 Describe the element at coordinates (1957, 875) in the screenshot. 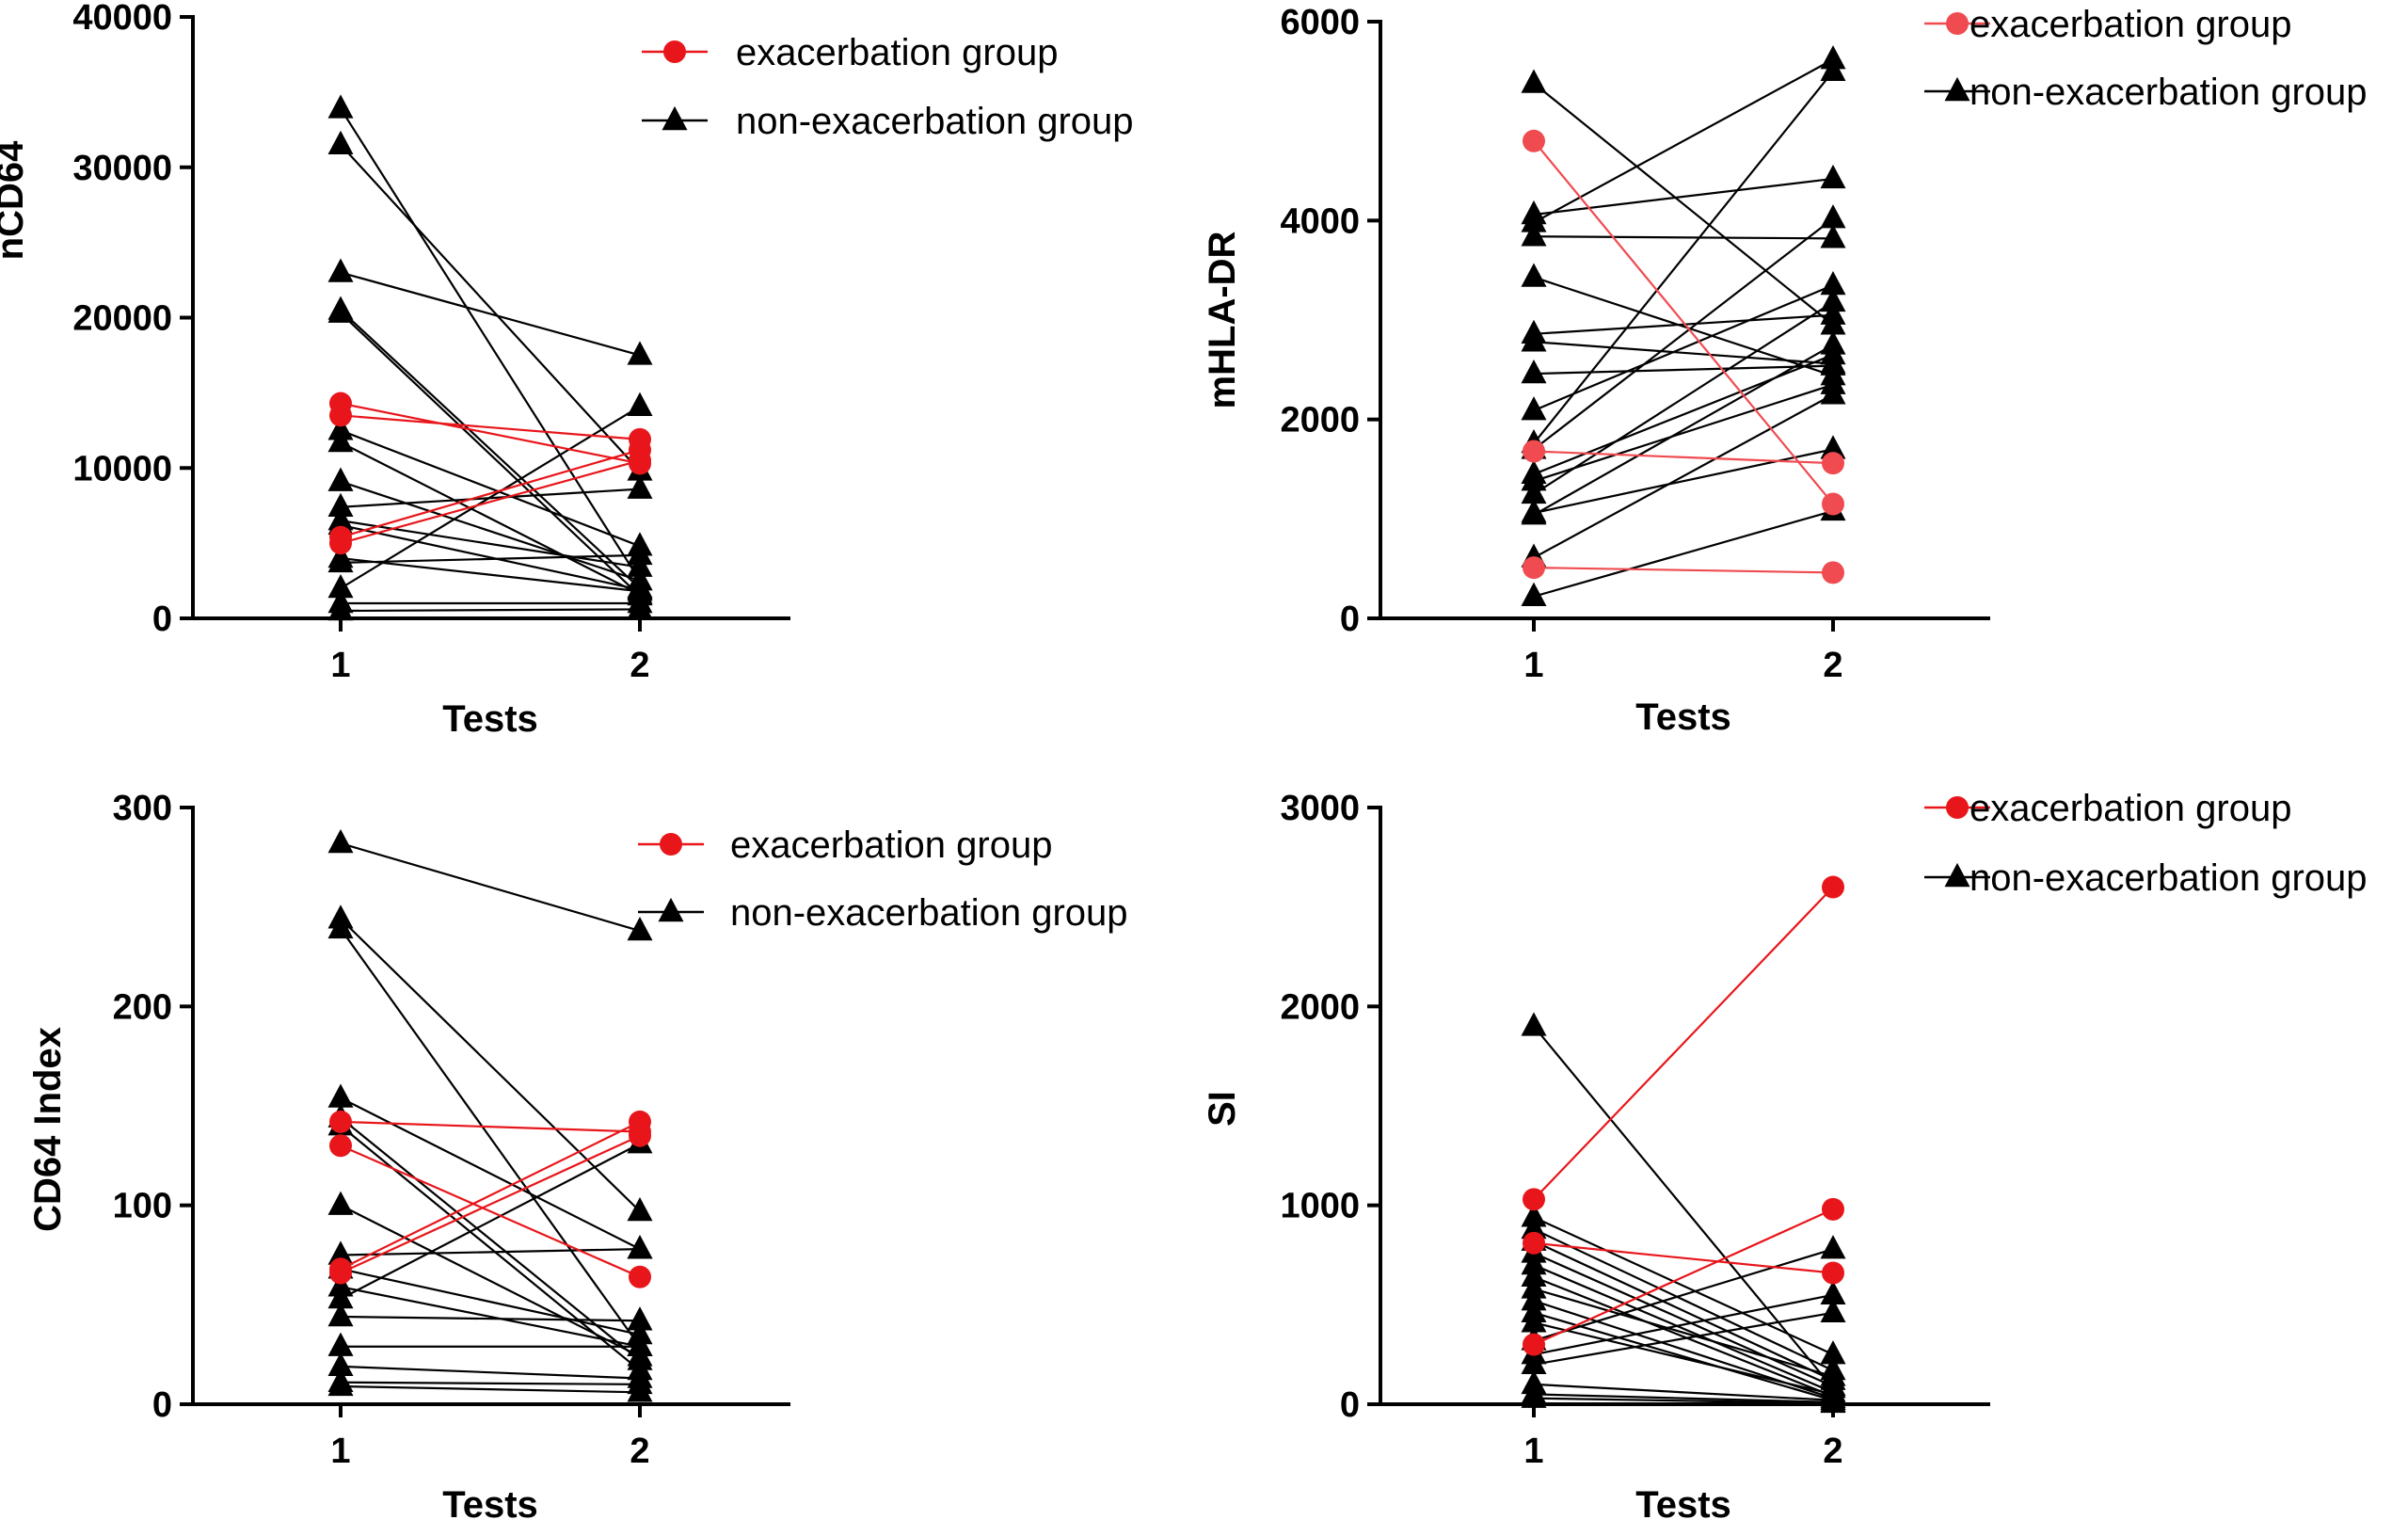

I see `legend-marker-non-exacerbation` at that location.